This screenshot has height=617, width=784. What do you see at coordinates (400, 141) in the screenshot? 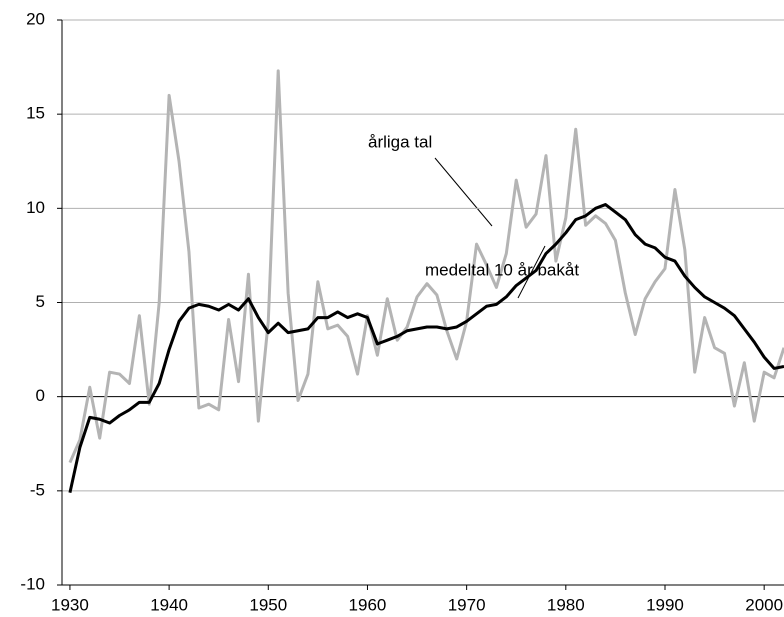
I see `series-label: årliga tal` at bounding box center [400, 141].